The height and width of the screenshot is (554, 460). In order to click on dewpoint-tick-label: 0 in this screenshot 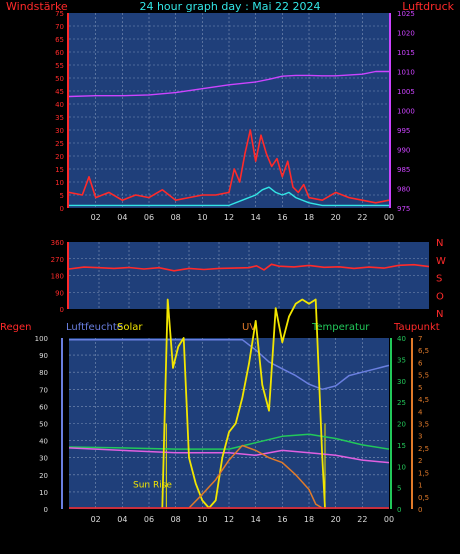, I will do `click(420, 510)`.